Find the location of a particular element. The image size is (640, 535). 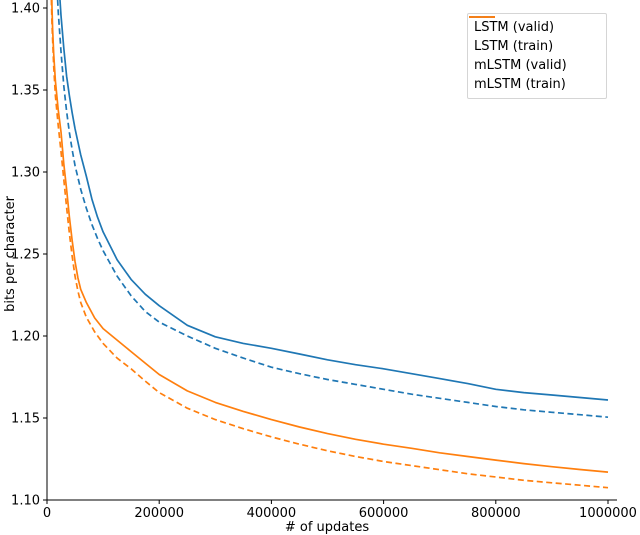

legend-item-mlstm-valid: mLSTM (valid) is located at coordinates (533, 45).